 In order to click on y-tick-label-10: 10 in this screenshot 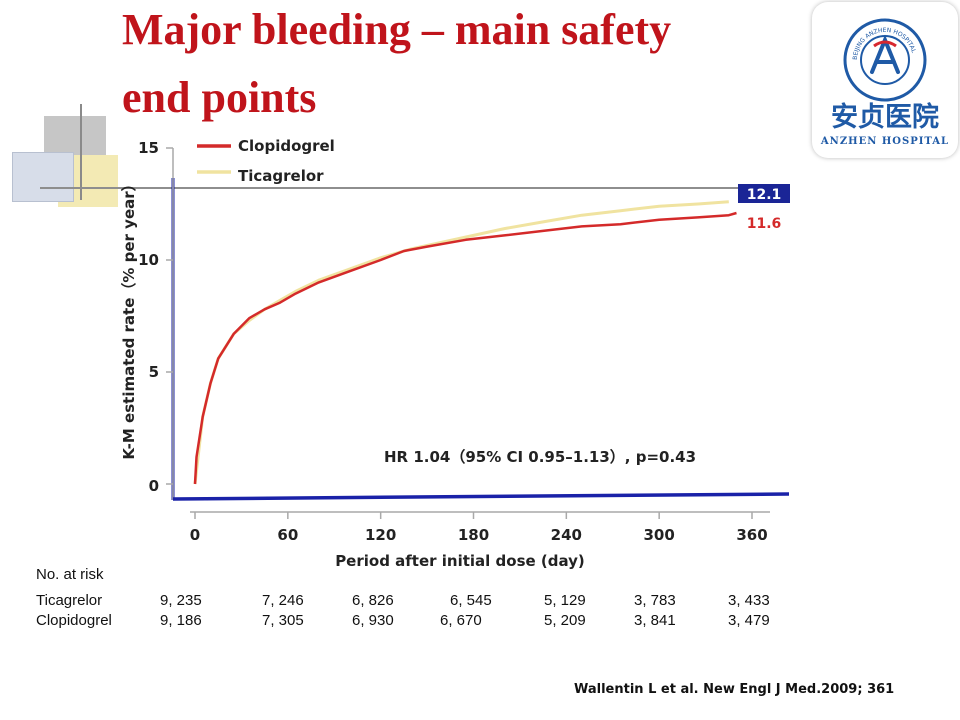, I will do `click(148, 260)`.